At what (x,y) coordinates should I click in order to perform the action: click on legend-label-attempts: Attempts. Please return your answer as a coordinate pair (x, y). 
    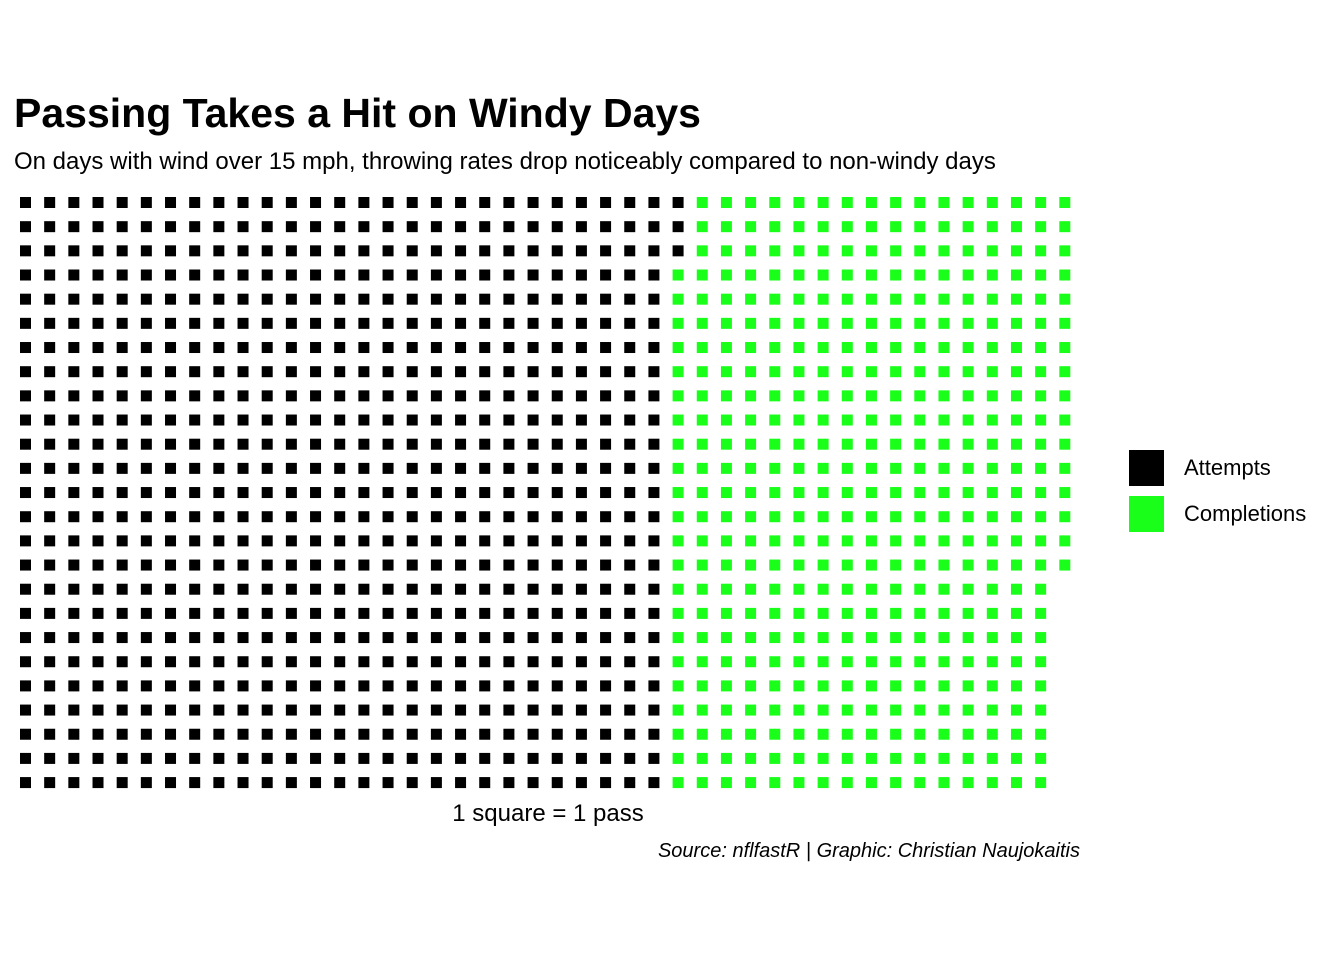
    Looking at the image, I should click on (1227, 468).